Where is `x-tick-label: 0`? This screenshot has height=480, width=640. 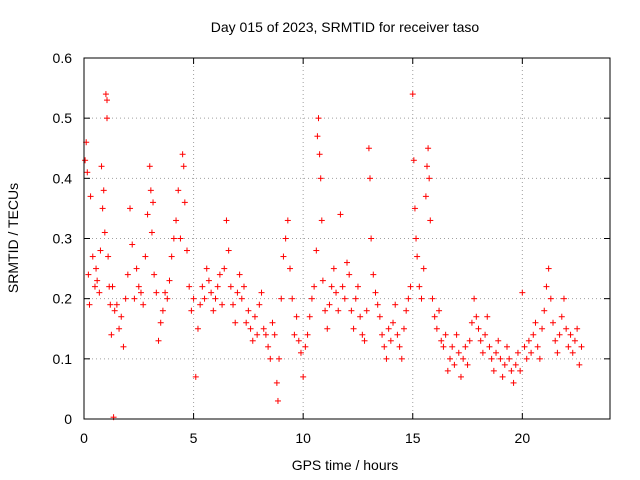
x-tick-label: 0 is located at coordinates (84, 438).